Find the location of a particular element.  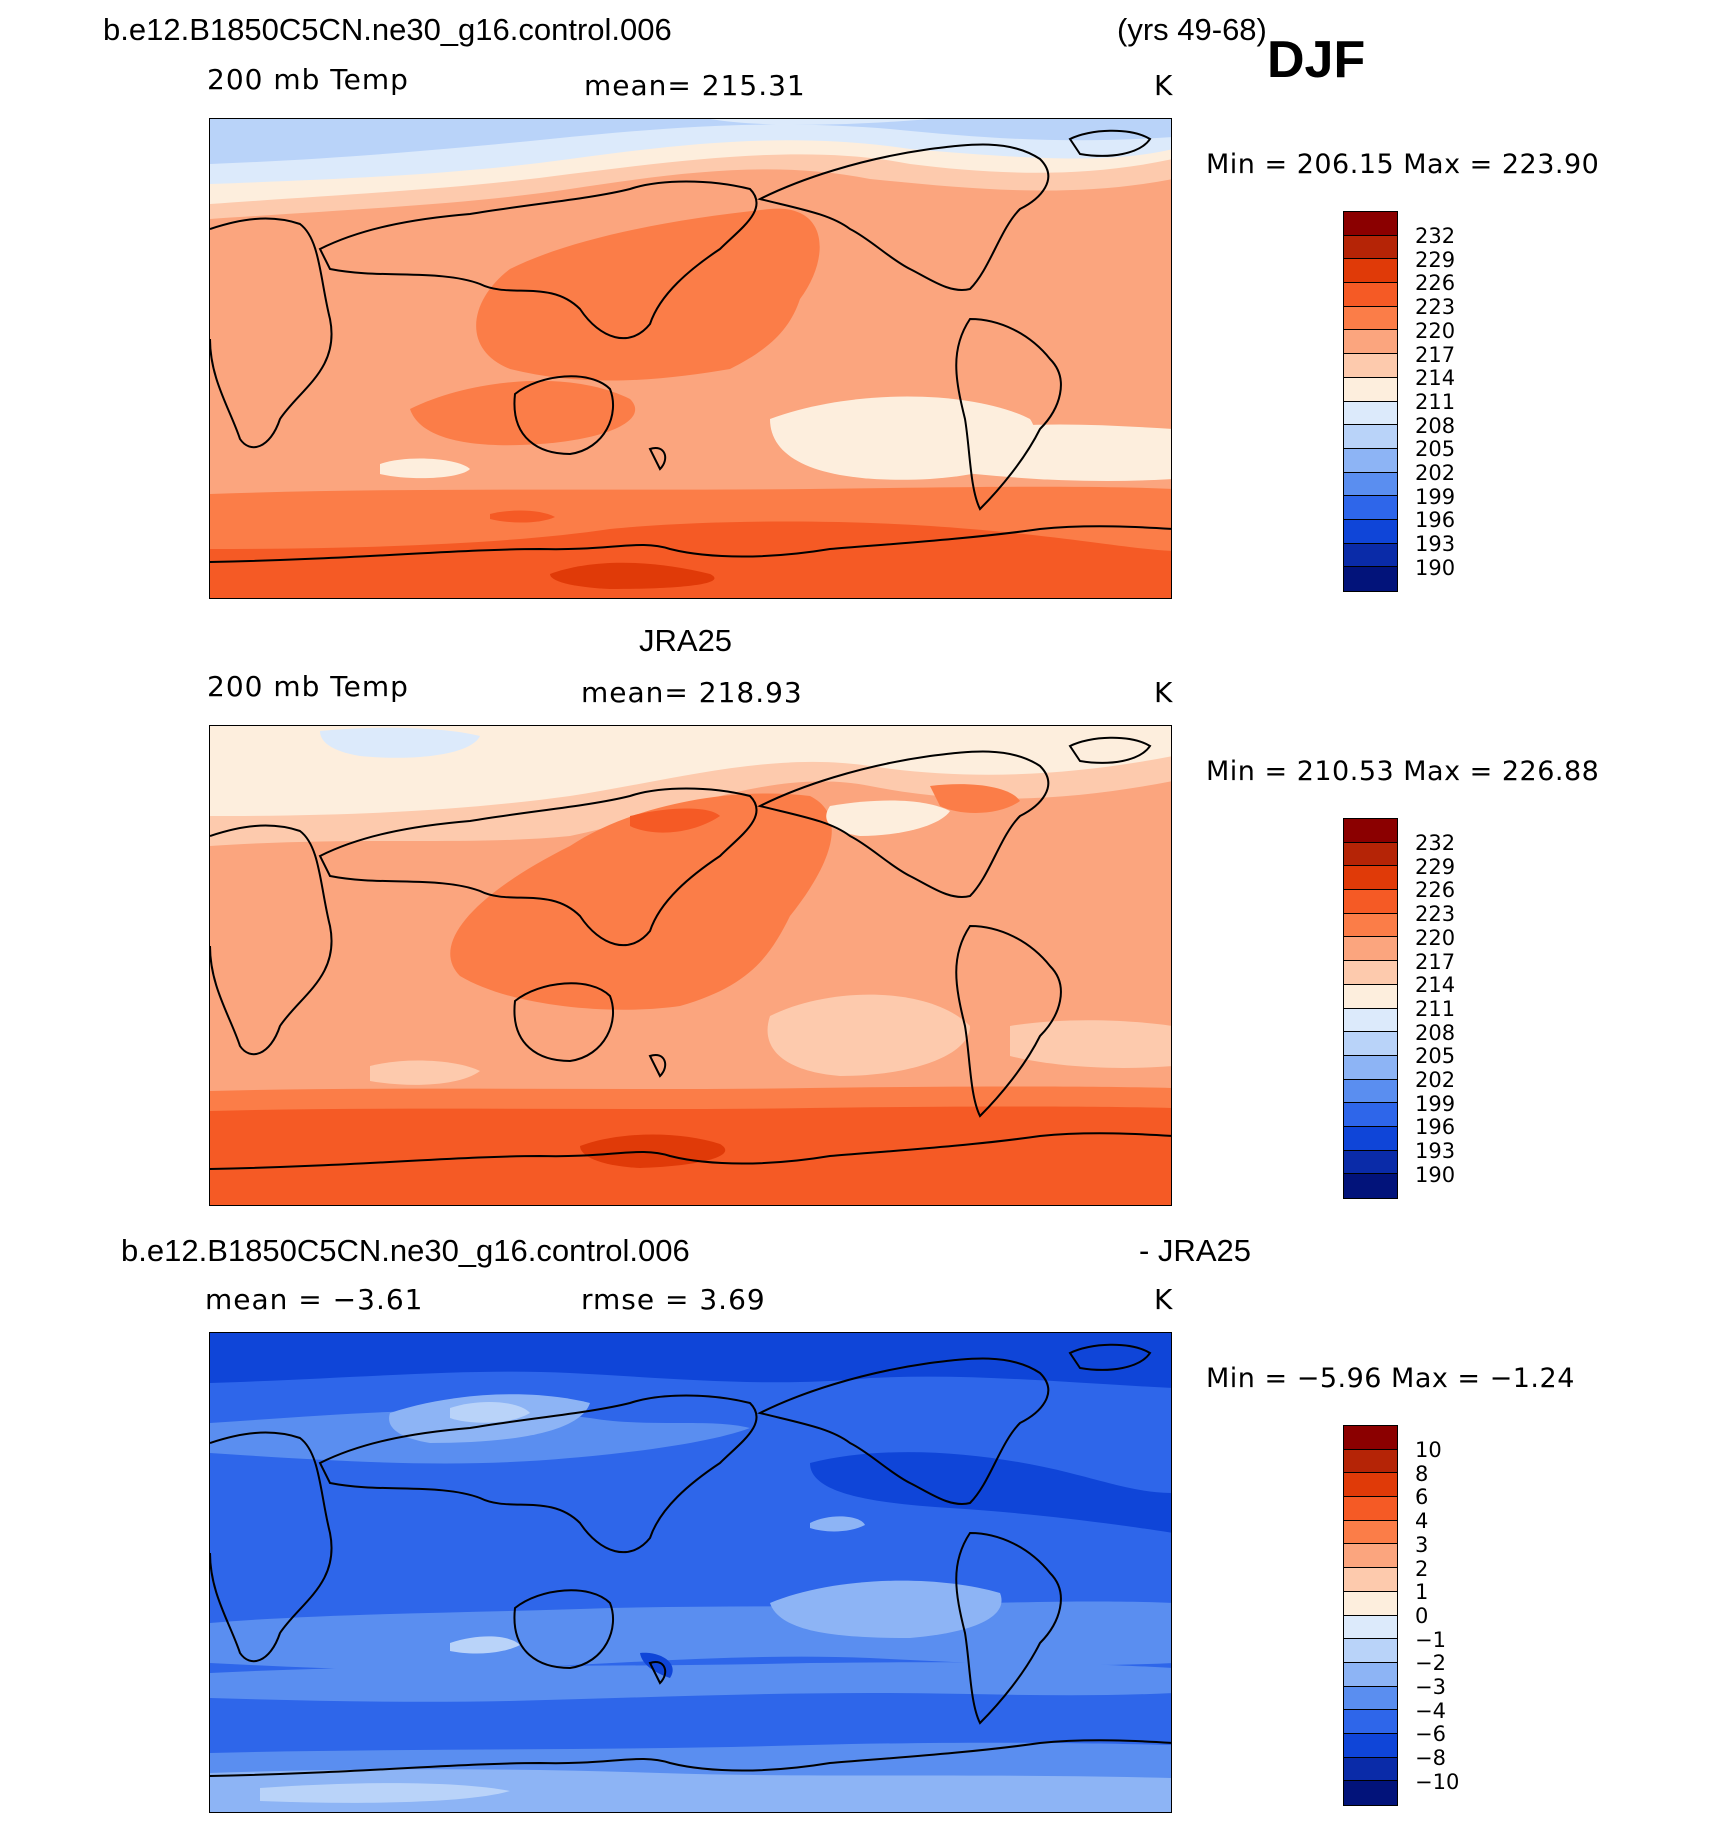

colorbar-label: −8 is located at coordinates (1430, 1758).